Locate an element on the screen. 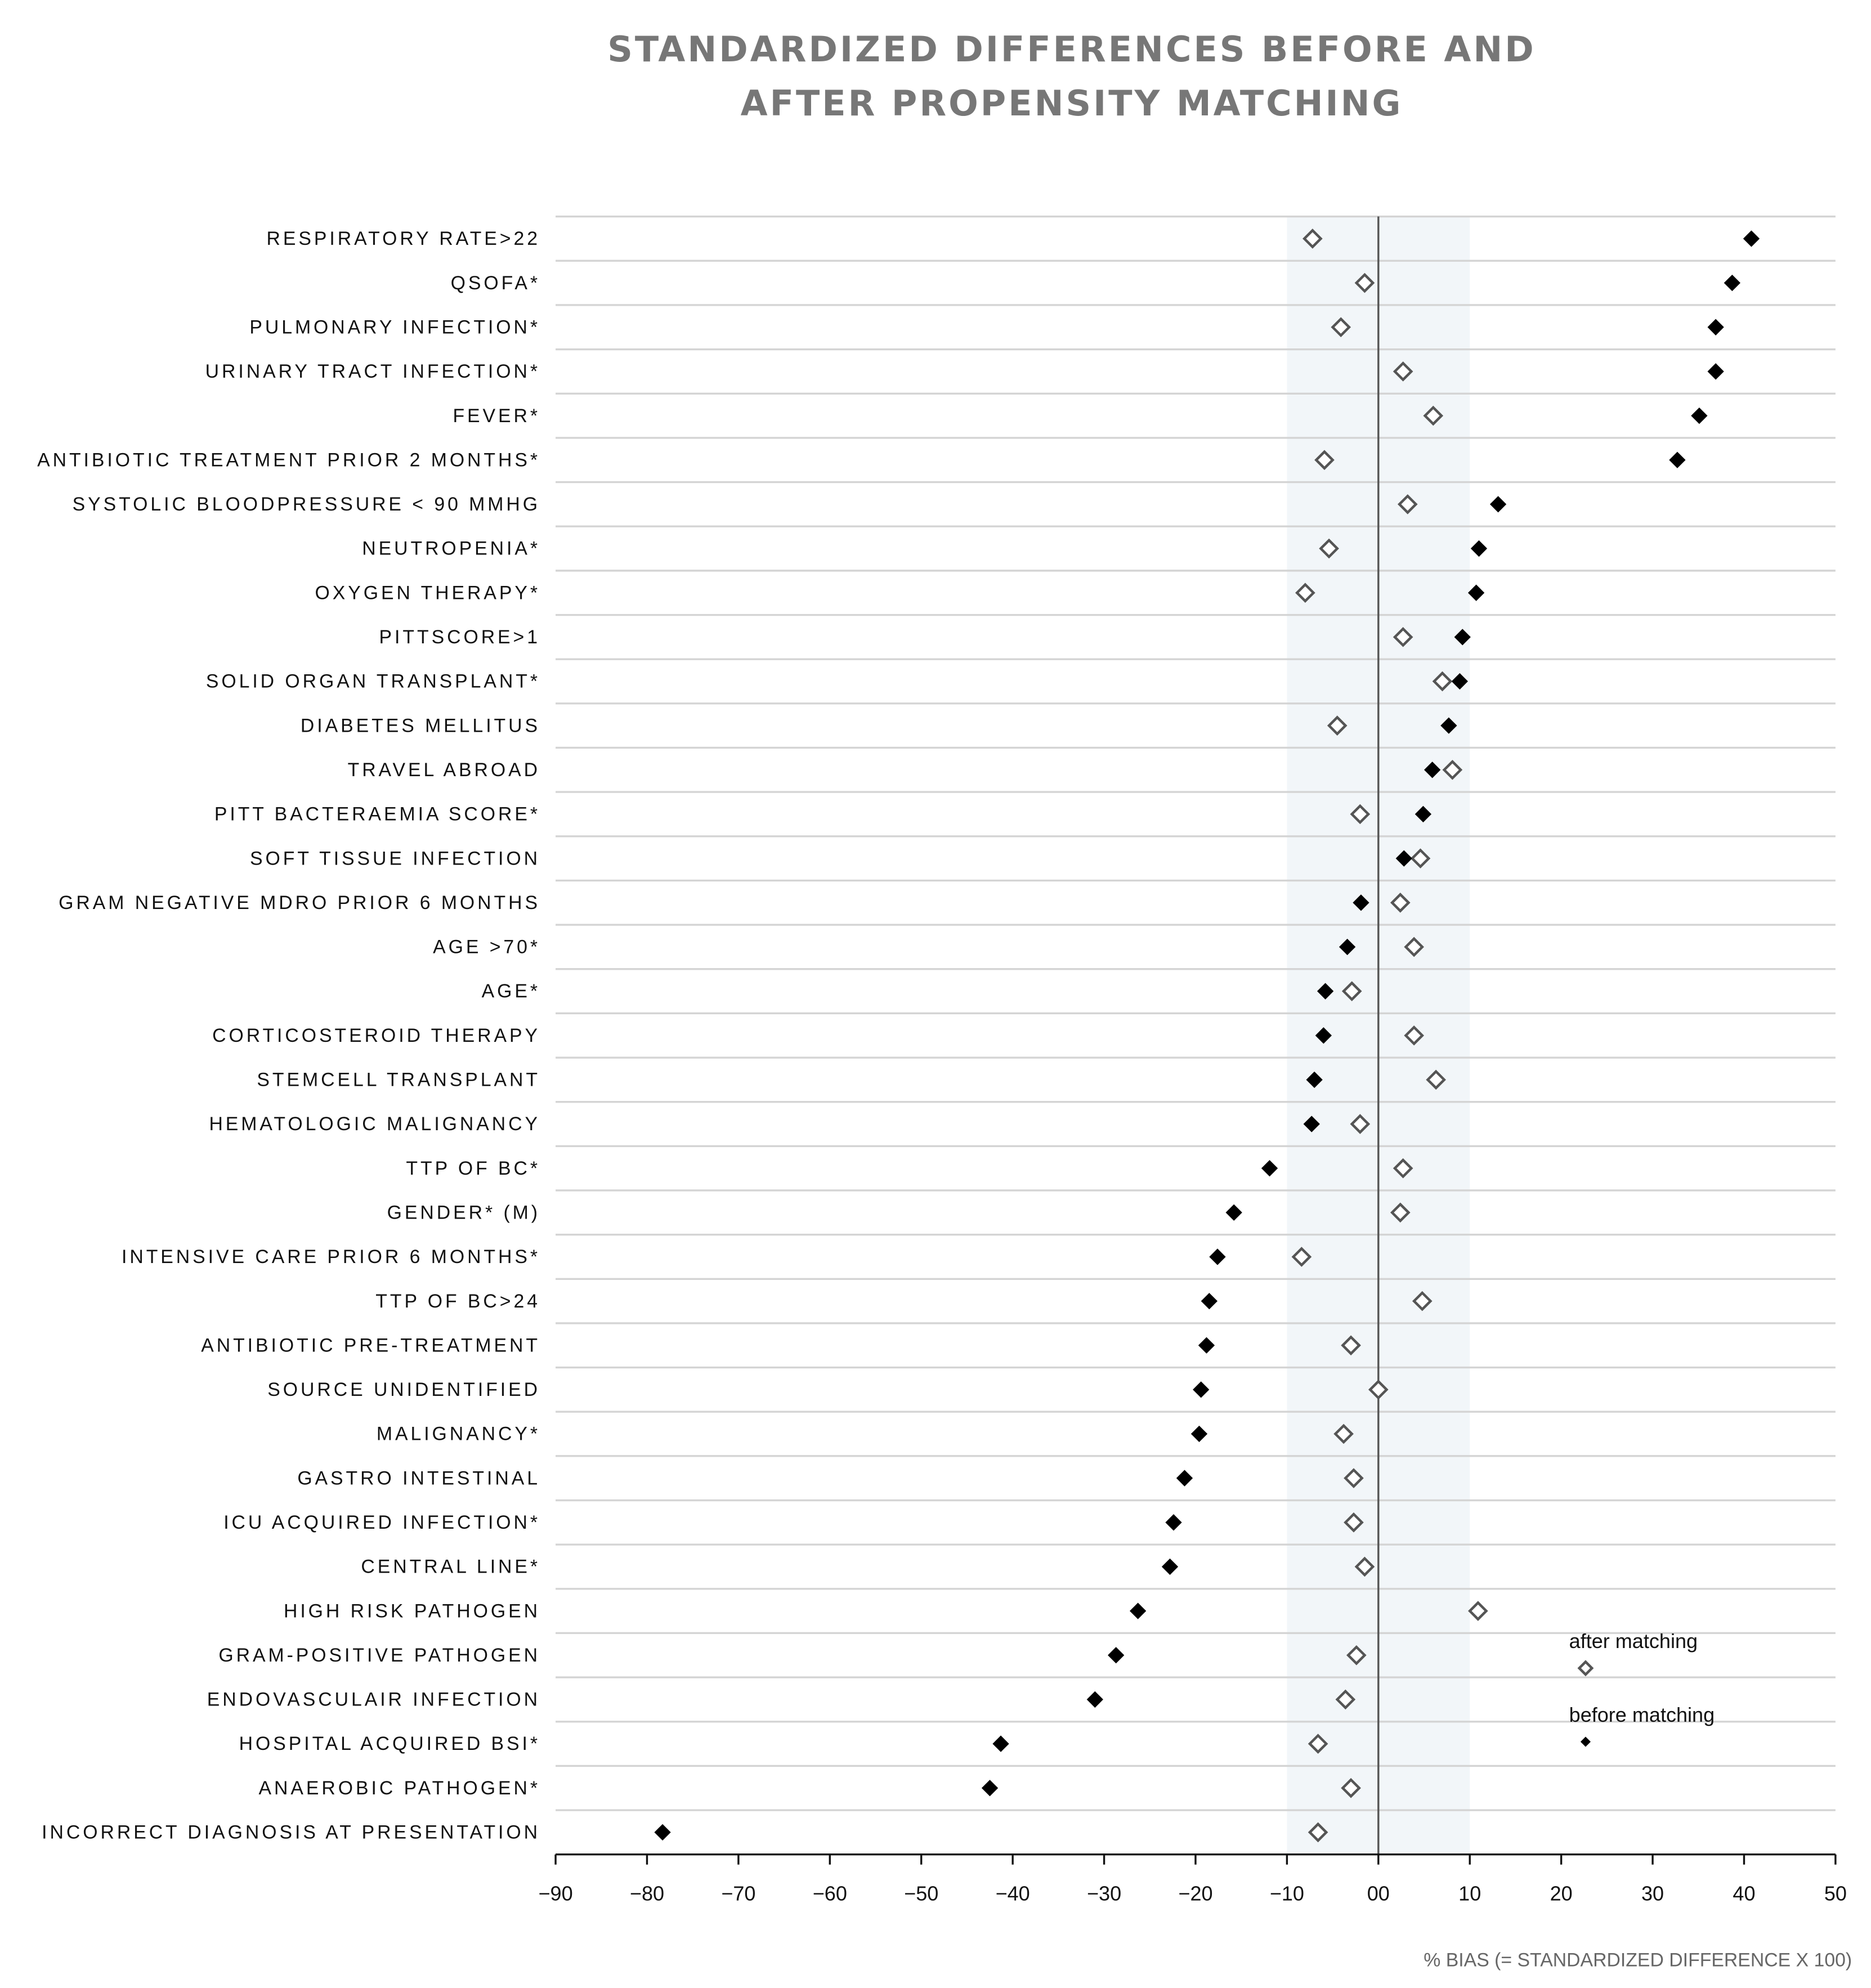 The image size is (1871, 1988). category-label: QSOFA* is located at coordinates (495, 283).